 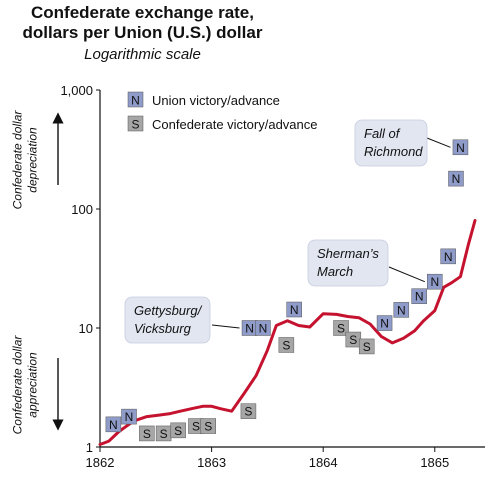 I want to click on chart-title-line-2: dollars per Union (U.S.) dollar, so click(x=142, y=32).